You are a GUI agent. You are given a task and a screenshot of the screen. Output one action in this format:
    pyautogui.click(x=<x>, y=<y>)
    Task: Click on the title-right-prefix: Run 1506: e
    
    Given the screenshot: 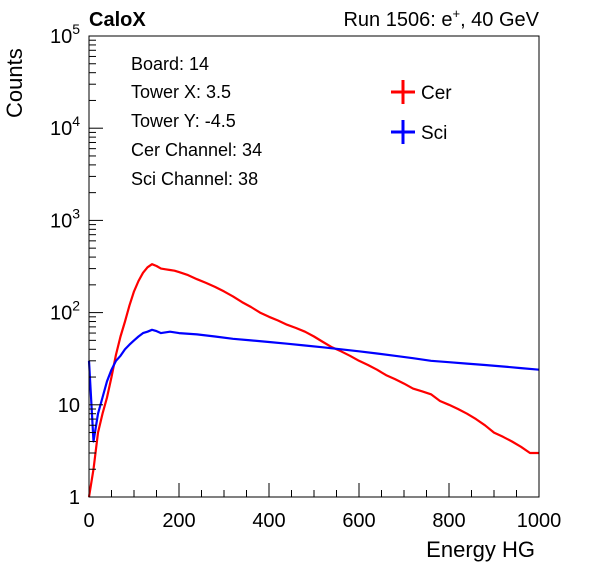 What is the action you would take?
    pyautogui.click(x=397, y=20)
    